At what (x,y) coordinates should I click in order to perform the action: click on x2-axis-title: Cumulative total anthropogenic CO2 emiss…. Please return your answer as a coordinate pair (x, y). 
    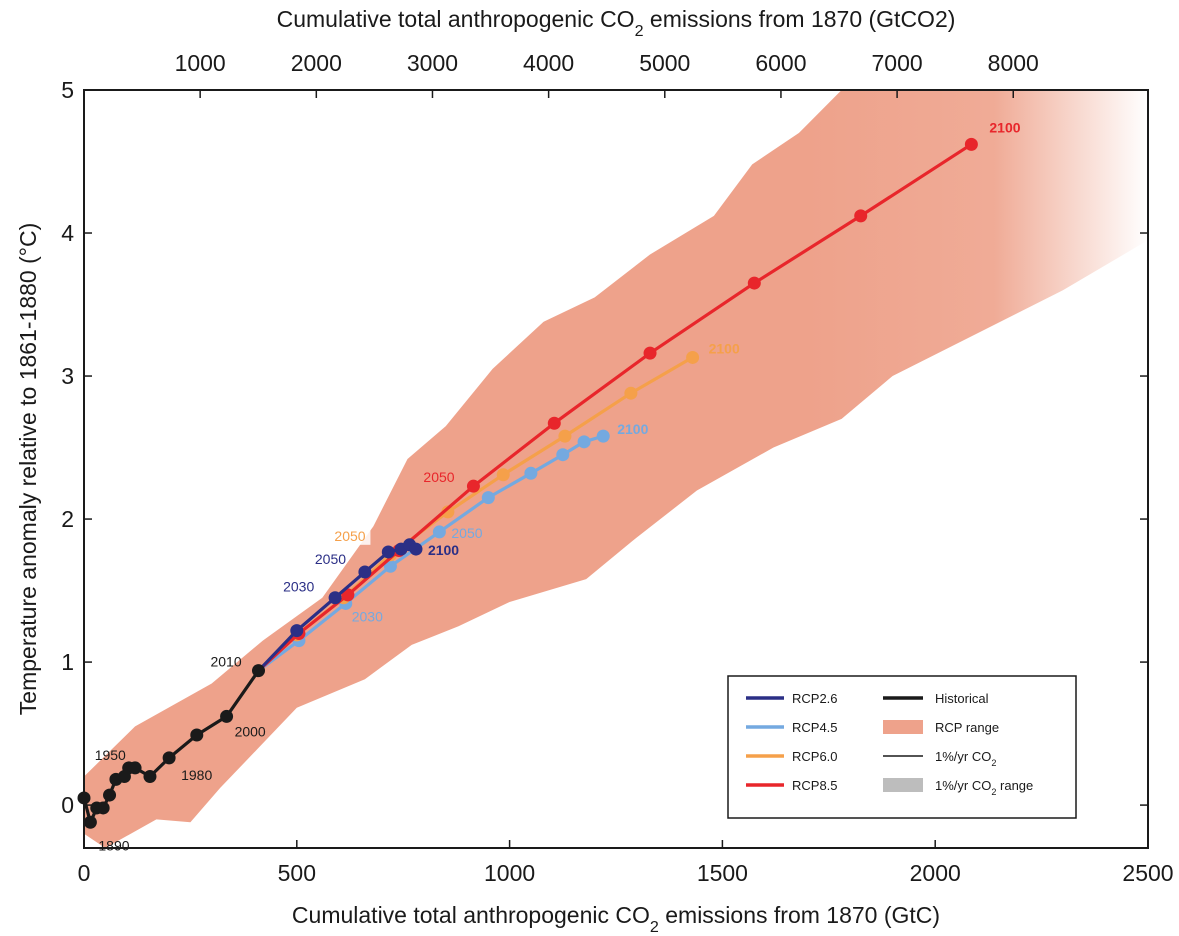
    Looking at the image, I should click on (616, 23).